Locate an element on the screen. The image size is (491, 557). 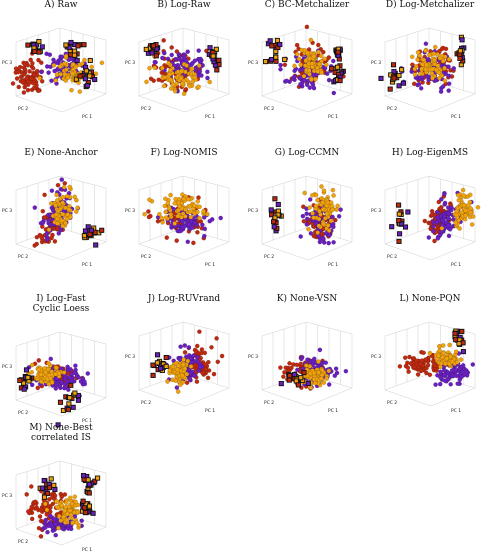
panel-7: G) Log-CCMN PC 1 PC 2 PC 3 is located at coordinates (307, 213).